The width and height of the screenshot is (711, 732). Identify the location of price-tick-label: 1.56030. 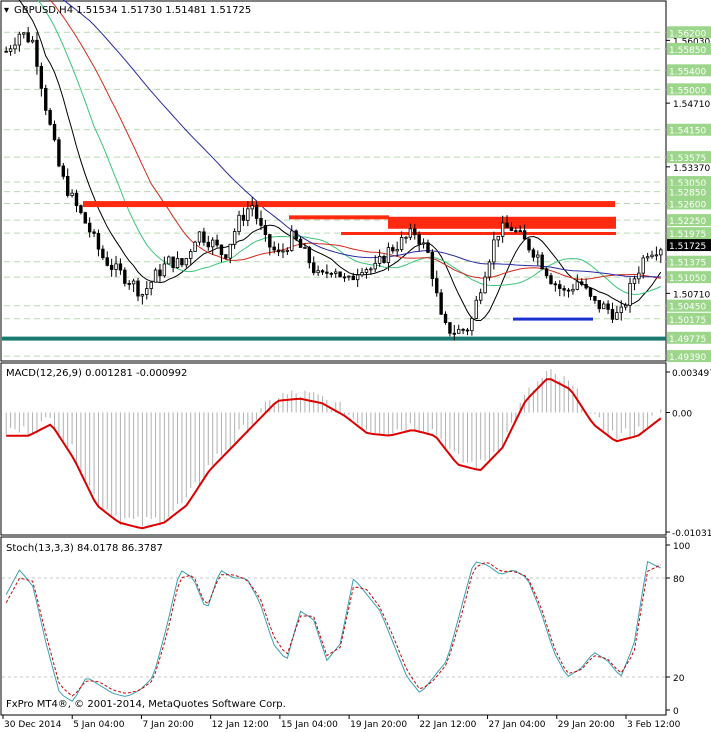
(691, 42).